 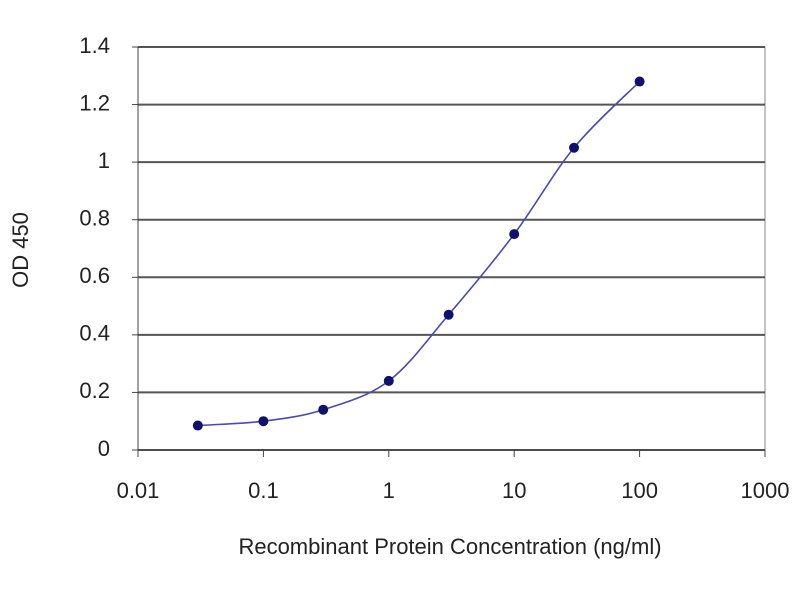 I want to click on y-tick-label: 1.2, so click(x=94, y=102).